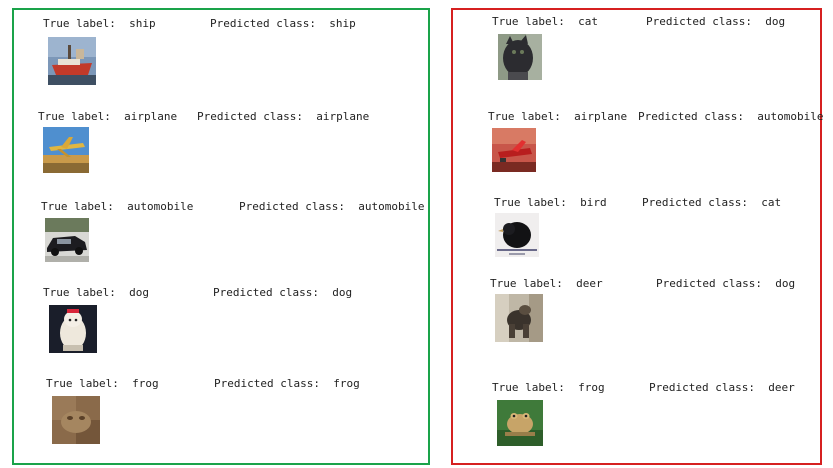 The image size is (833, 468). Describe the element at coordinates (520, 57) in the screenshot. I see `cat-thumbnail` at that location.